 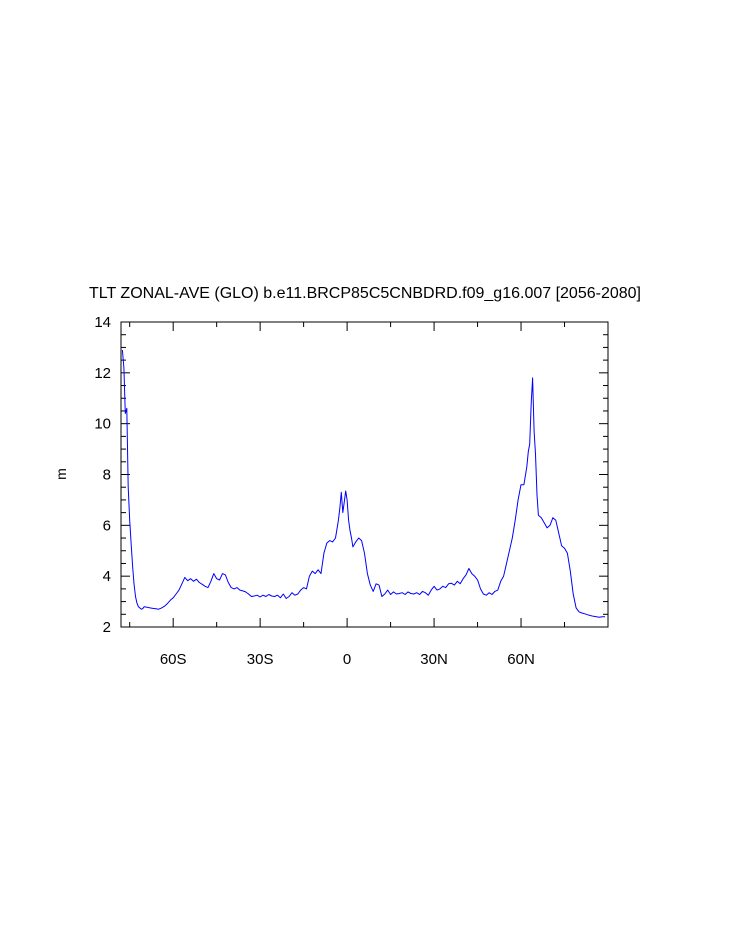 I want to click on x-tick-label: 30S, so click(x=260, y=659).